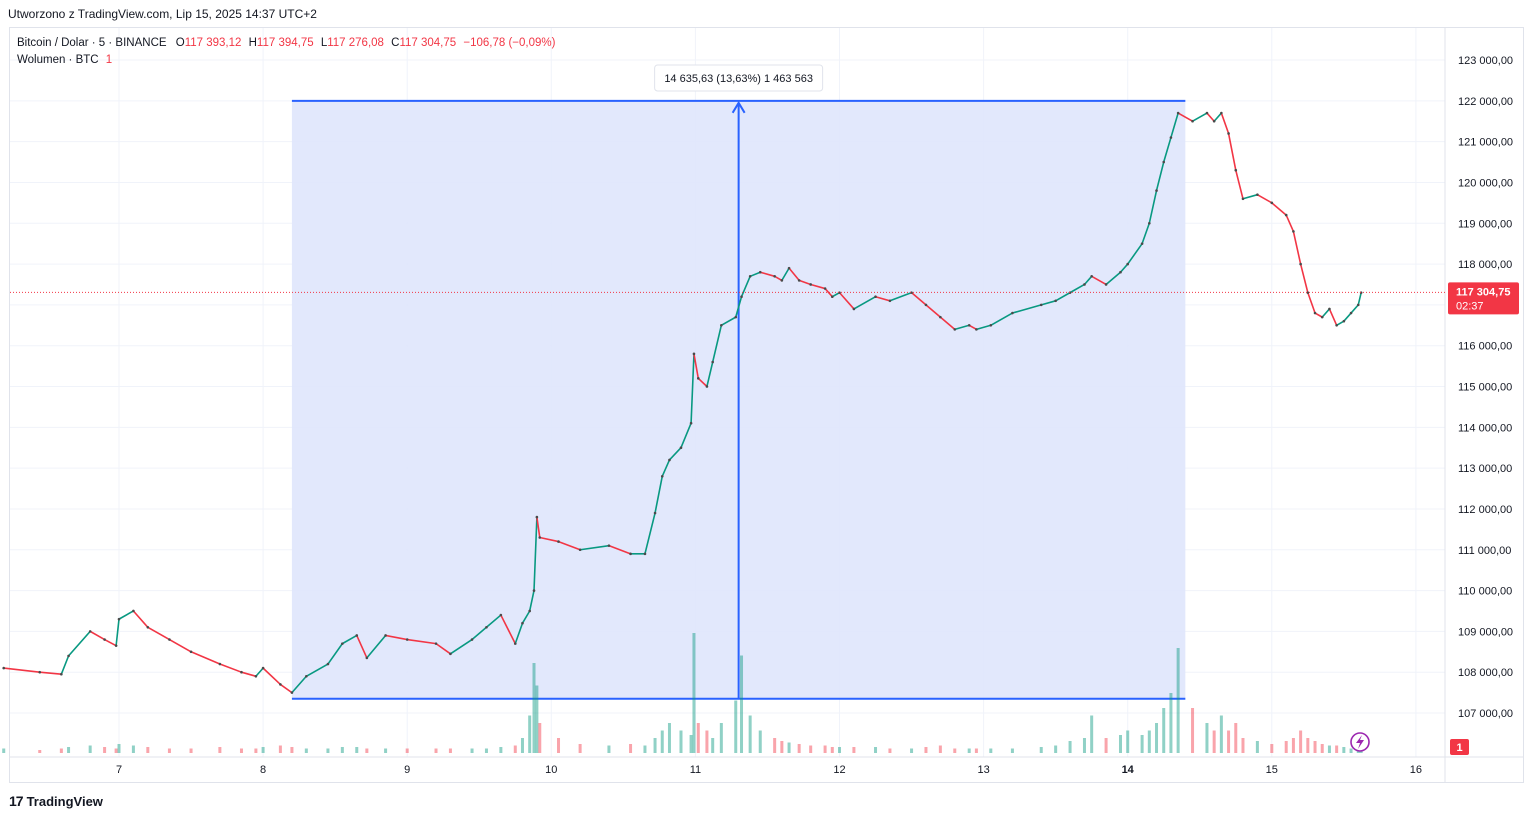  I want to click on footer-brand: 17 TradingView, so click(56, 801).